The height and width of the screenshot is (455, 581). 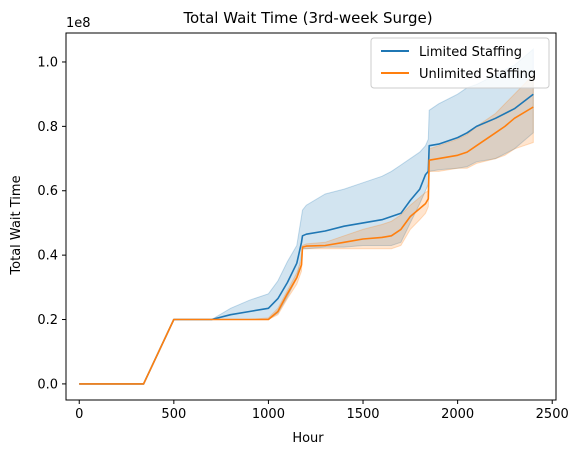 What do you see at coordinates (16, 225) in the screenshot?
I see `y-axis-title: Total Wait Time` at bounding box center [16, 225].